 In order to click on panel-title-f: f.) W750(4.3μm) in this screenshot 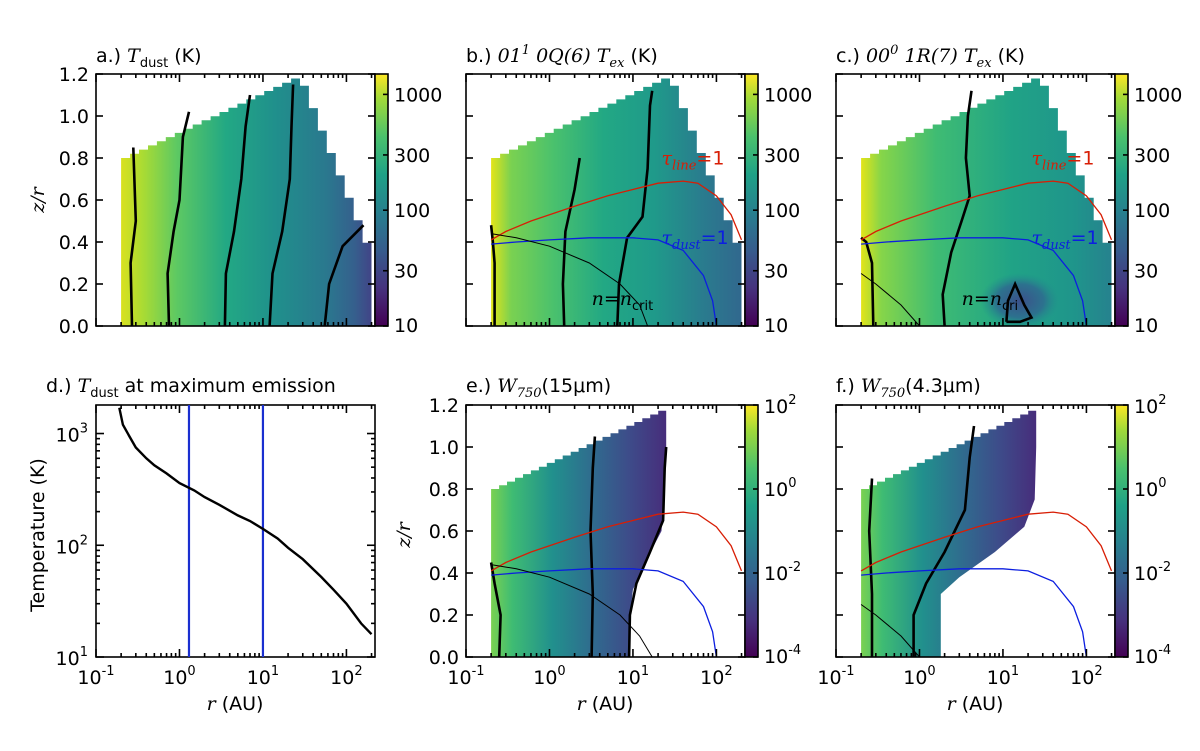, I will do `click(908, 388)`.